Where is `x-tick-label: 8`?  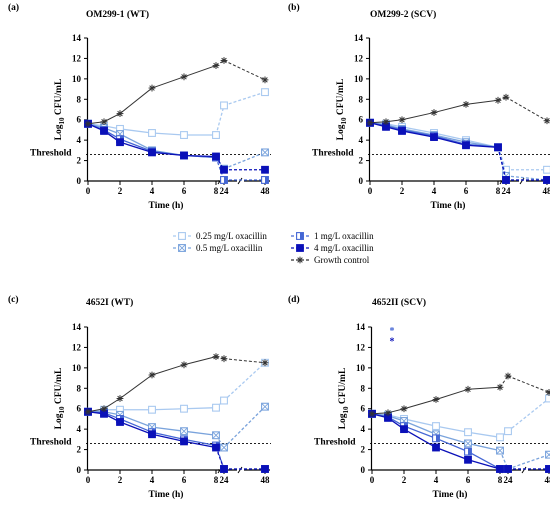
x-tick-label: 8 is located at coordinates (216, 191).